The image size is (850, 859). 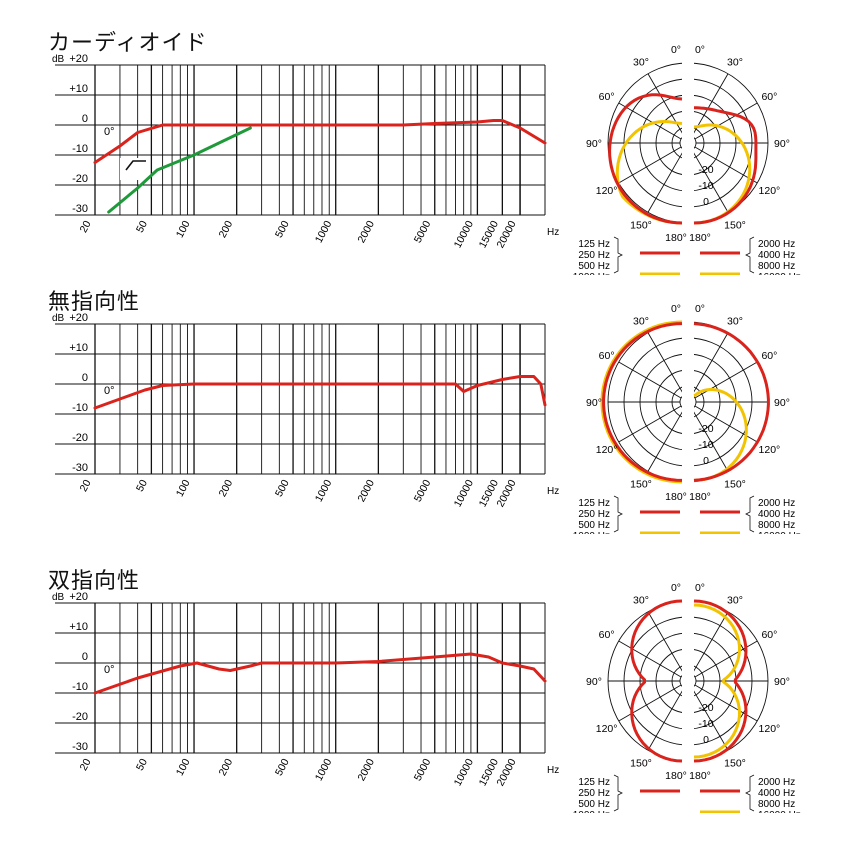 What do you see at coordinates (80, 747) in the screenshot?
I see `db-tick-label: -30` at bounding box center [80, 747].